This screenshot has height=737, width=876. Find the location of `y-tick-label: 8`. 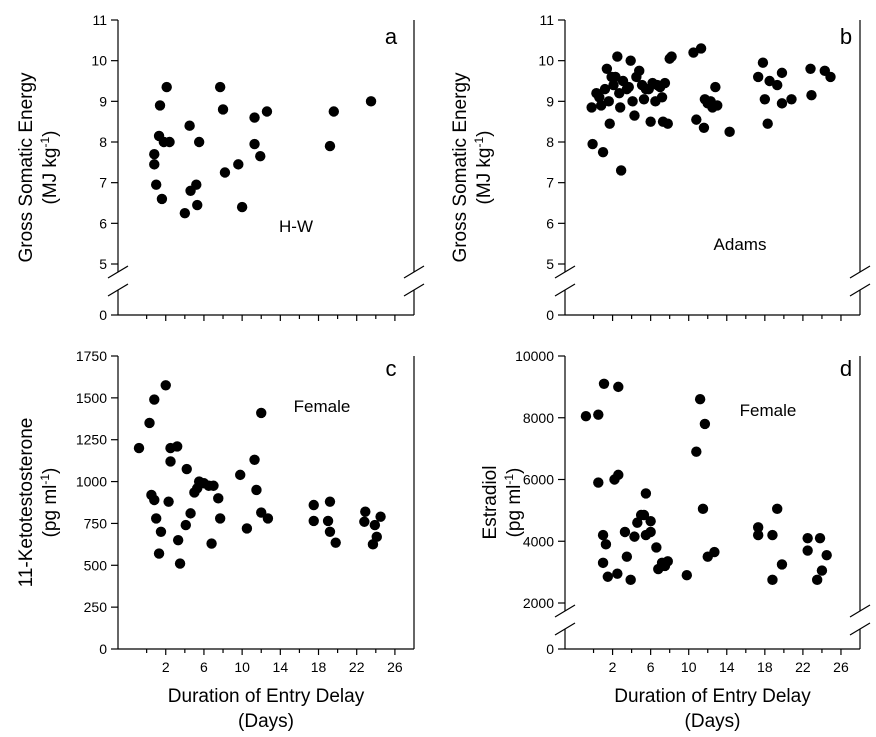

y-tick-label: 8 is located at coordinates (103, 142).